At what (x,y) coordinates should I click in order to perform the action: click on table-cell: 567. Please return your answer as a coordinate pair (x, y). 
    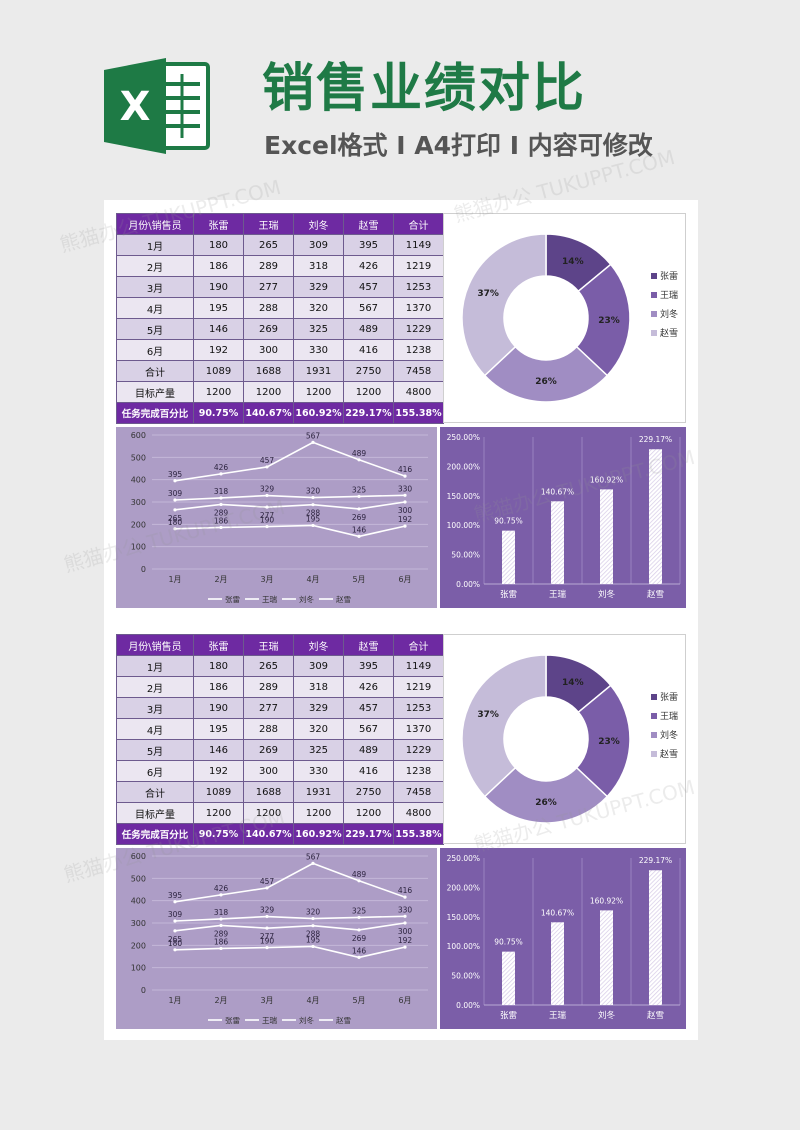
    Looking at the image, I should click on (368, 729).